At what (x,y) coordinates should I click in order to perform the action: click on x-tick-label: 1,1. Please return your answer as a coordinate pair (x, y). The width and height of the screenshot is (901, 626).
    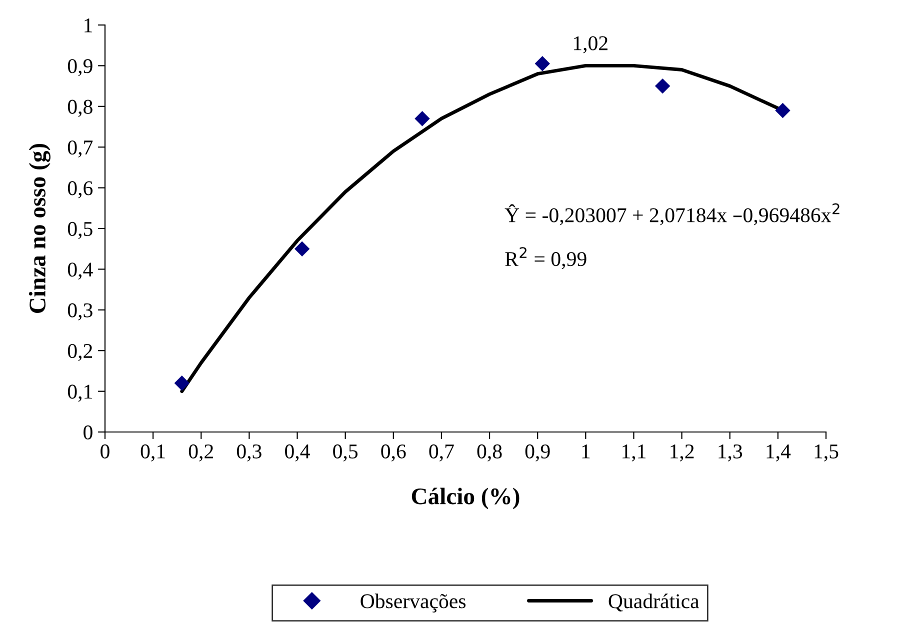
    Looking at the image, I should click on (634, 453).